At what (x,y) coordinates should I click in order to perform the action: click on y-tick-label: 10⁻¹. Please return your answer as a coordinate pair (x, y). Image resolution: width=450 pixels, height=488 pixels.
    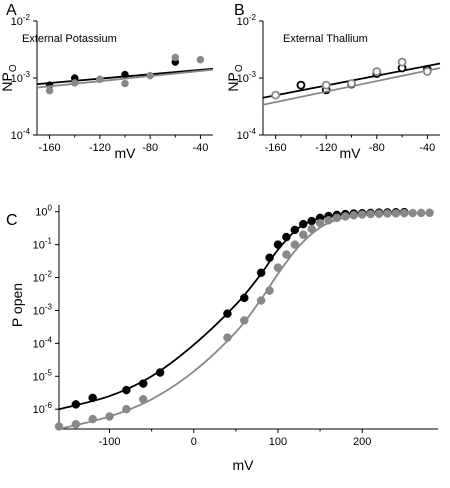
    Looking at the image, I should click on (43, 244).